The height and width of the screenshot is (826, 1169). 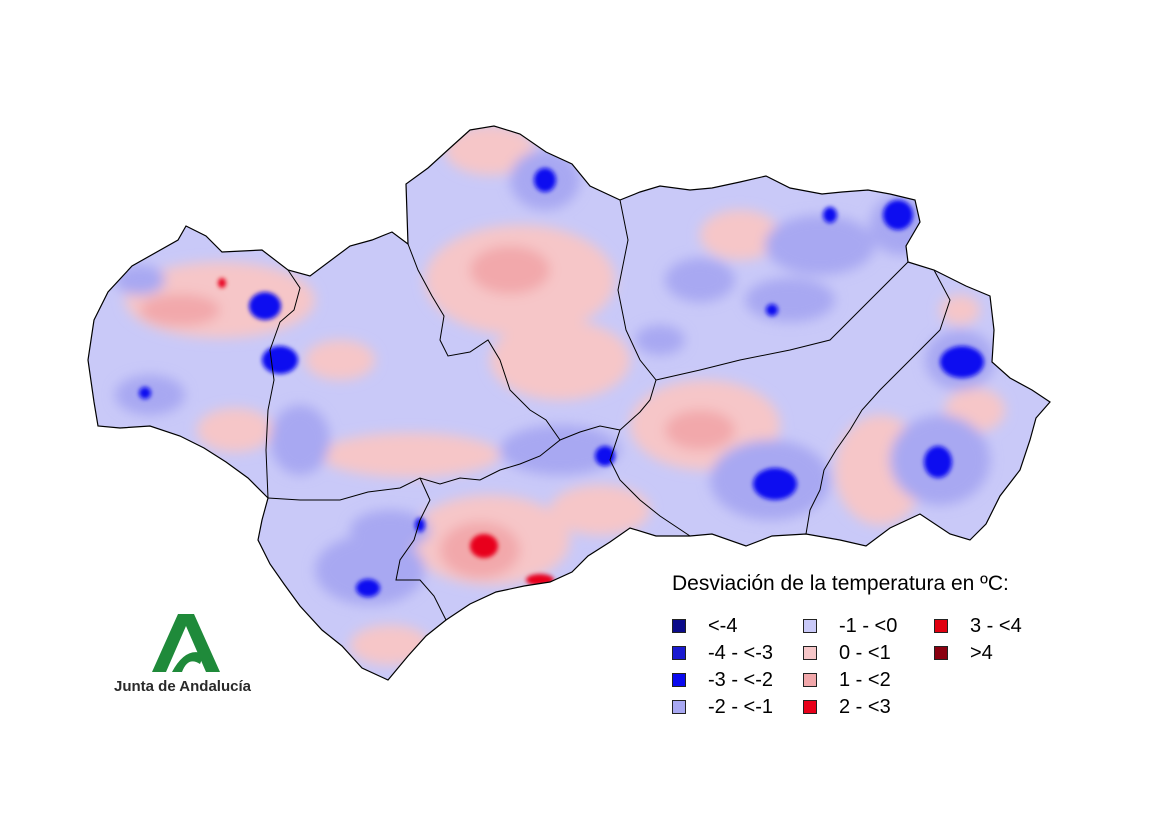 What do you see at coordinates (741, 652) in the screenshot?
I see `legend-label: -4 - <-3` at bounding box center [741, 652].